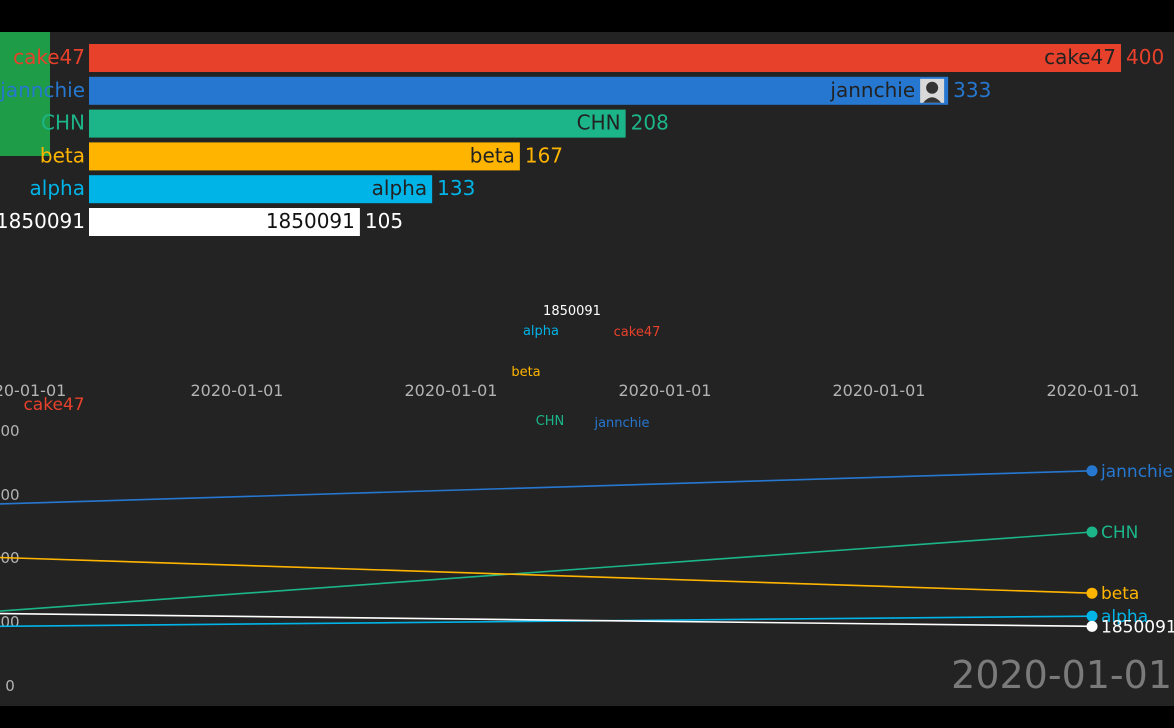 The width and height of the screenshot is (1174, 728). What do you see at coordinates (1145, 57) in the screenshot?
I see `bar-value-label: 400` at bounding box center [1145, 57].